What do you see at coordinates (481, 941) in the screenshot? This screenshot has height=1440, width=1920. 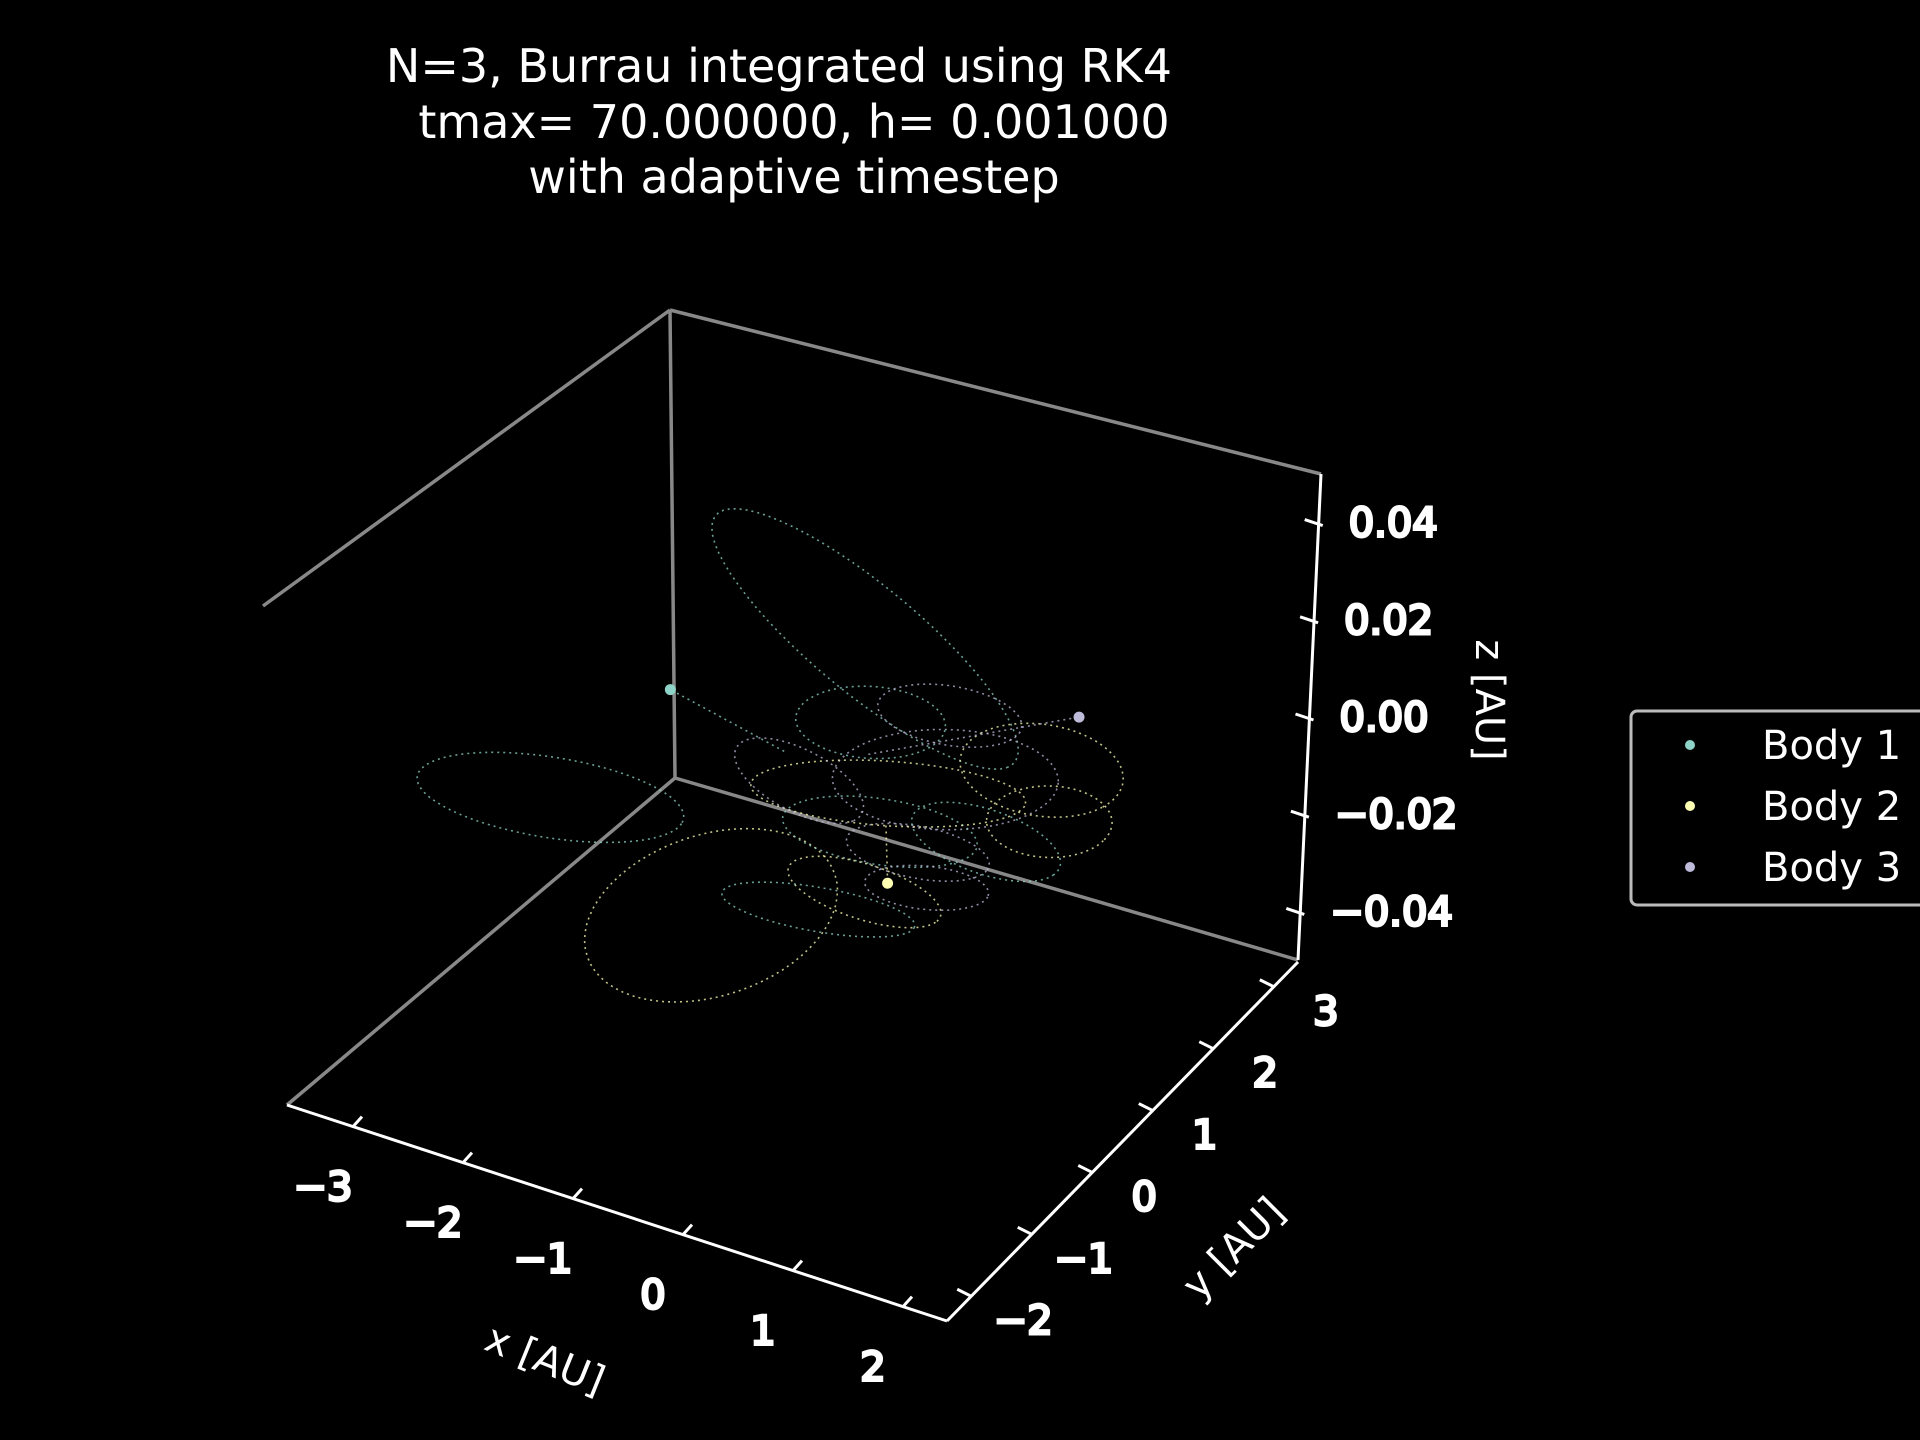 I see `pane-edge-floor-left` at bounding box center [481, 941].